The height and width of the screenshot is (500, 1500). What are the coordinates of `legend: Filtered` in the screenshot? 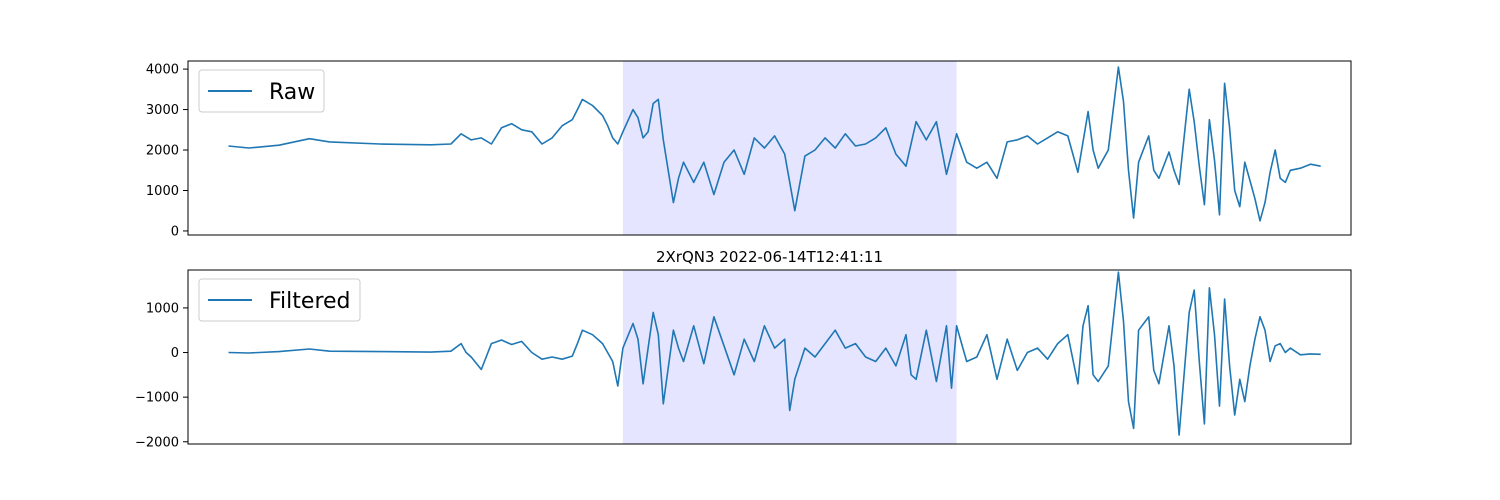 It's located at (279, 300).